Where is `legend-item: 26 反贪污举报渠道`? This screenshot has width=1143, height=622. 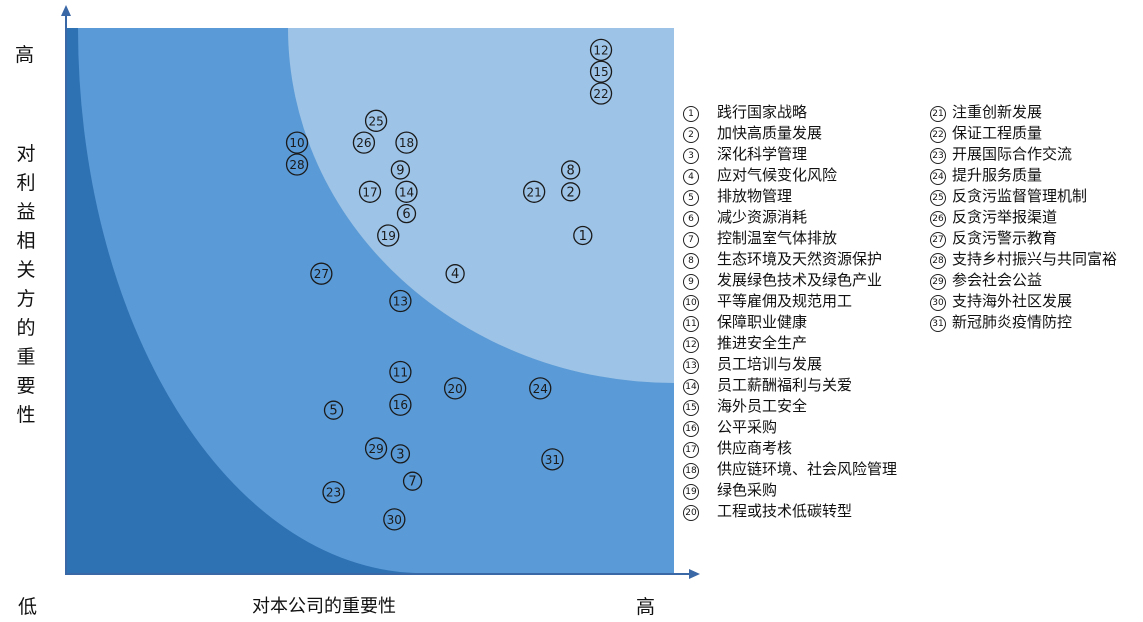 legend-item: 26 反贪污举报渠道 is located at coordinates (993, 217).